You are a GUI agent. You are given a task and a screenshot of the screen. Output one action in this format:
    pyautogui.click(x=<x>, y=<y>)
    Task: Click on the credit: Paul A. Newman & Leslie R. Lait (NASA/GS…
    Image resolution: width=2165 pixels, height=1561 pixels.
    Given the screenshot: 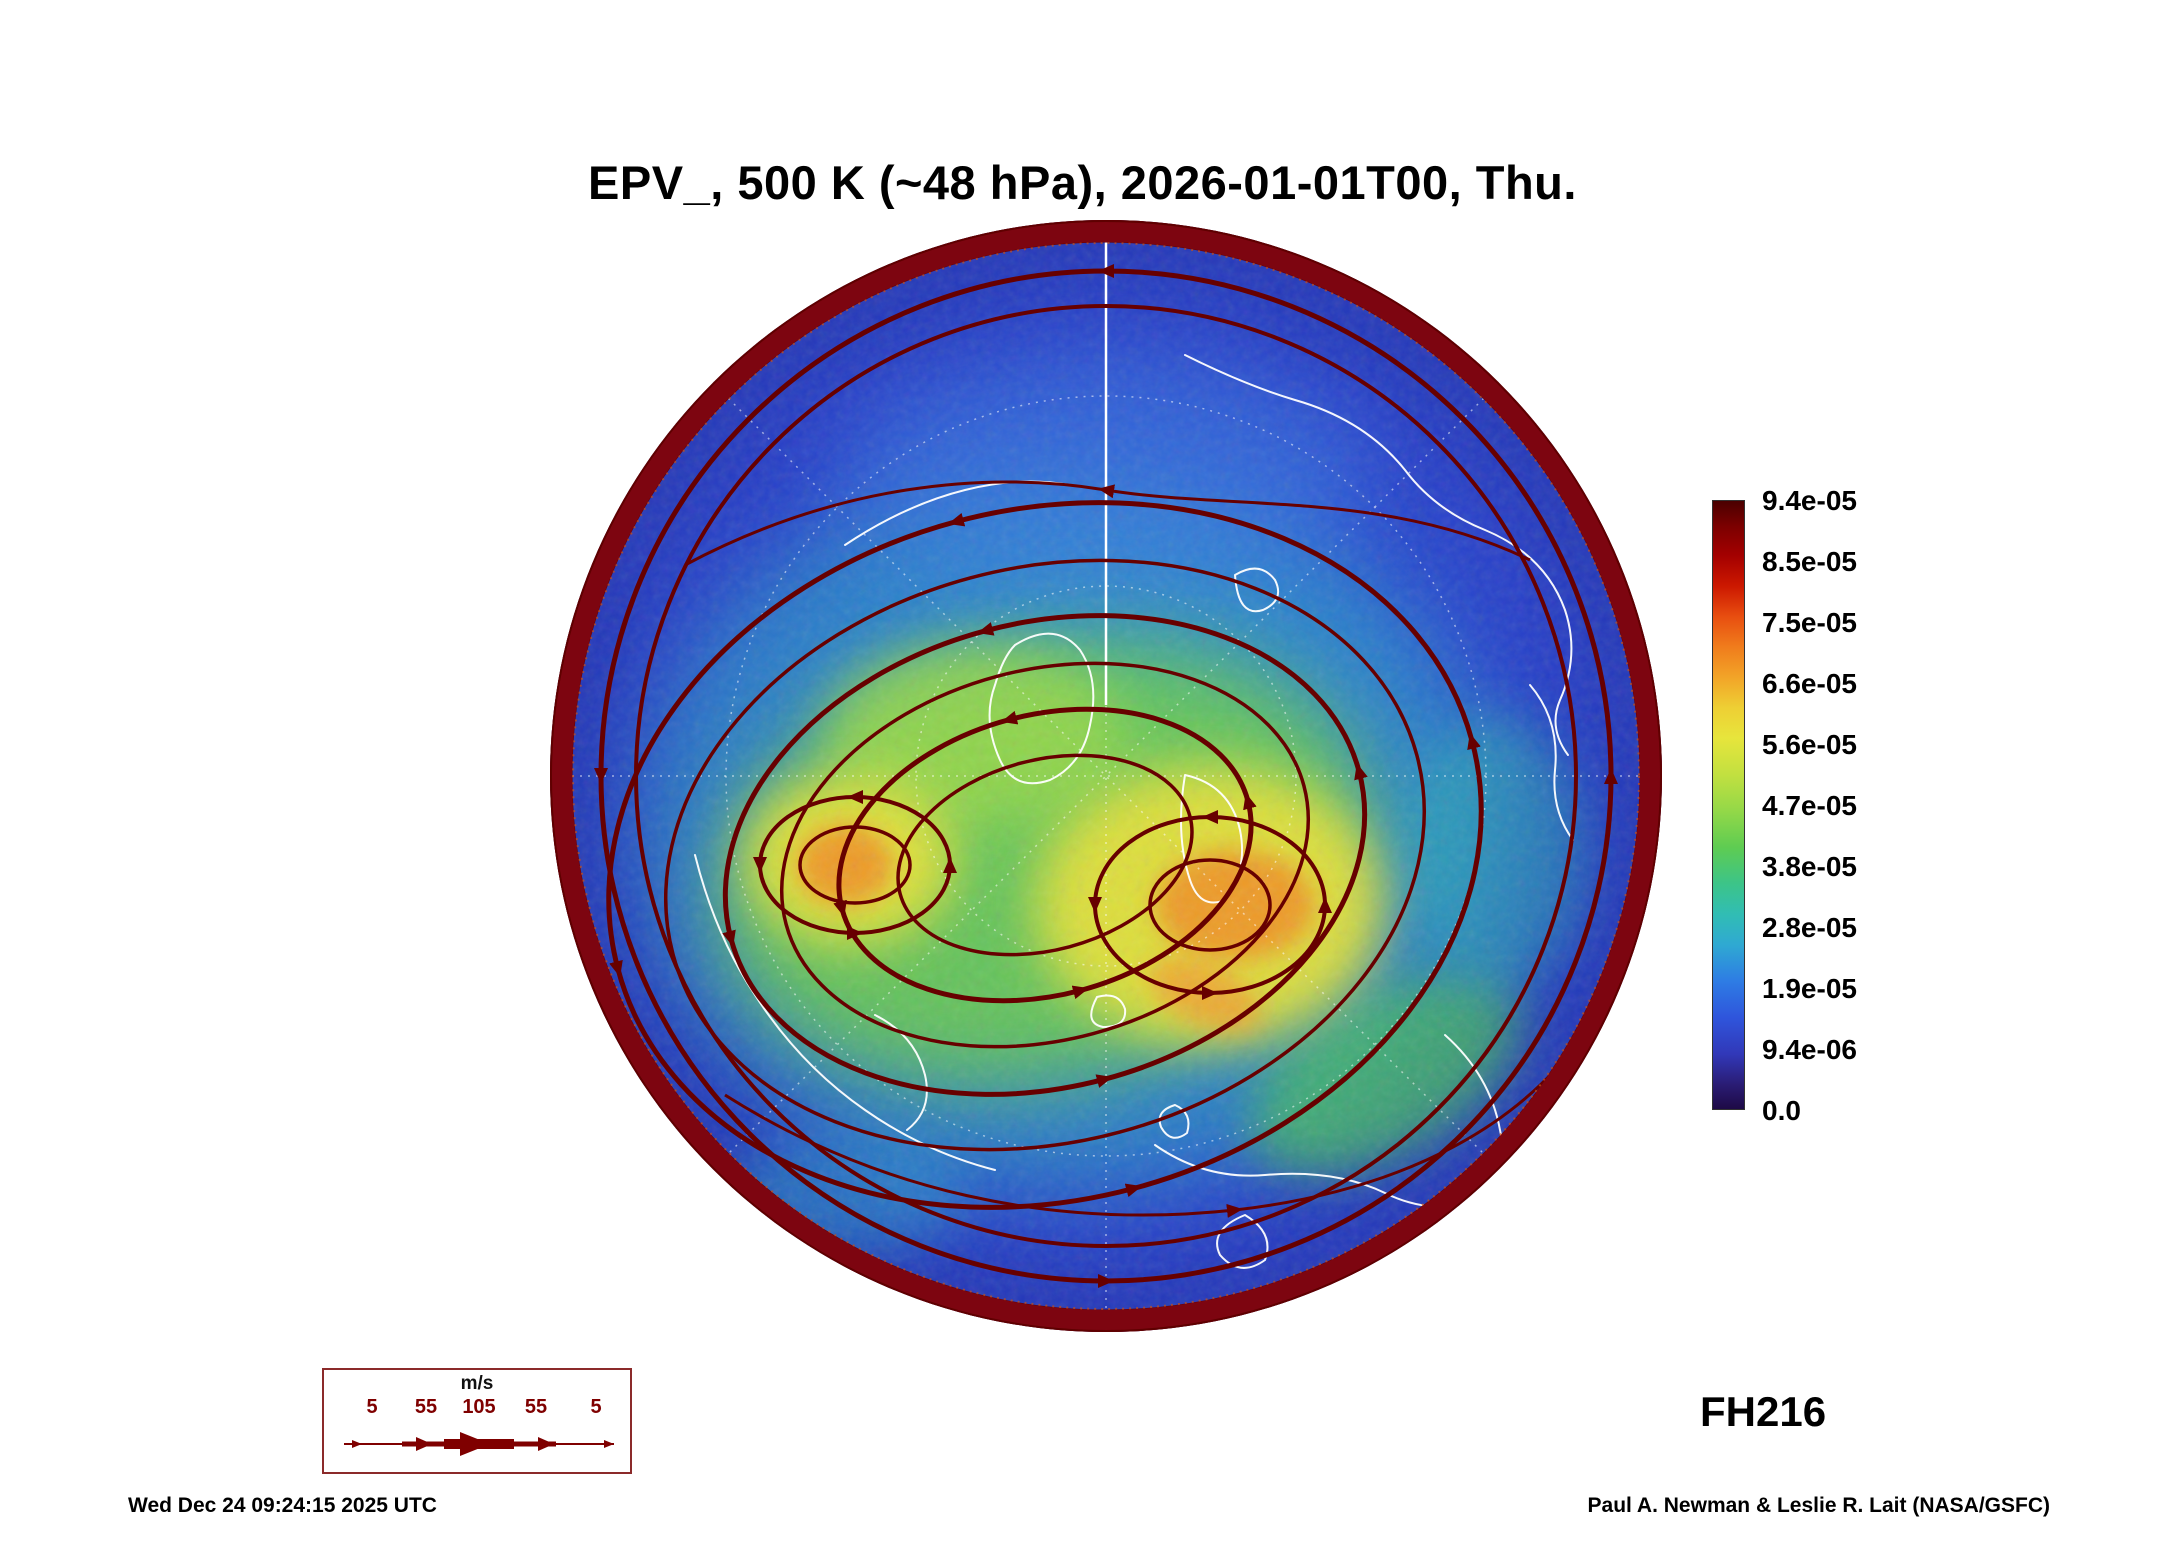 What is the action you would take?
    pyautogui.click(x=1818, y=1505)
    